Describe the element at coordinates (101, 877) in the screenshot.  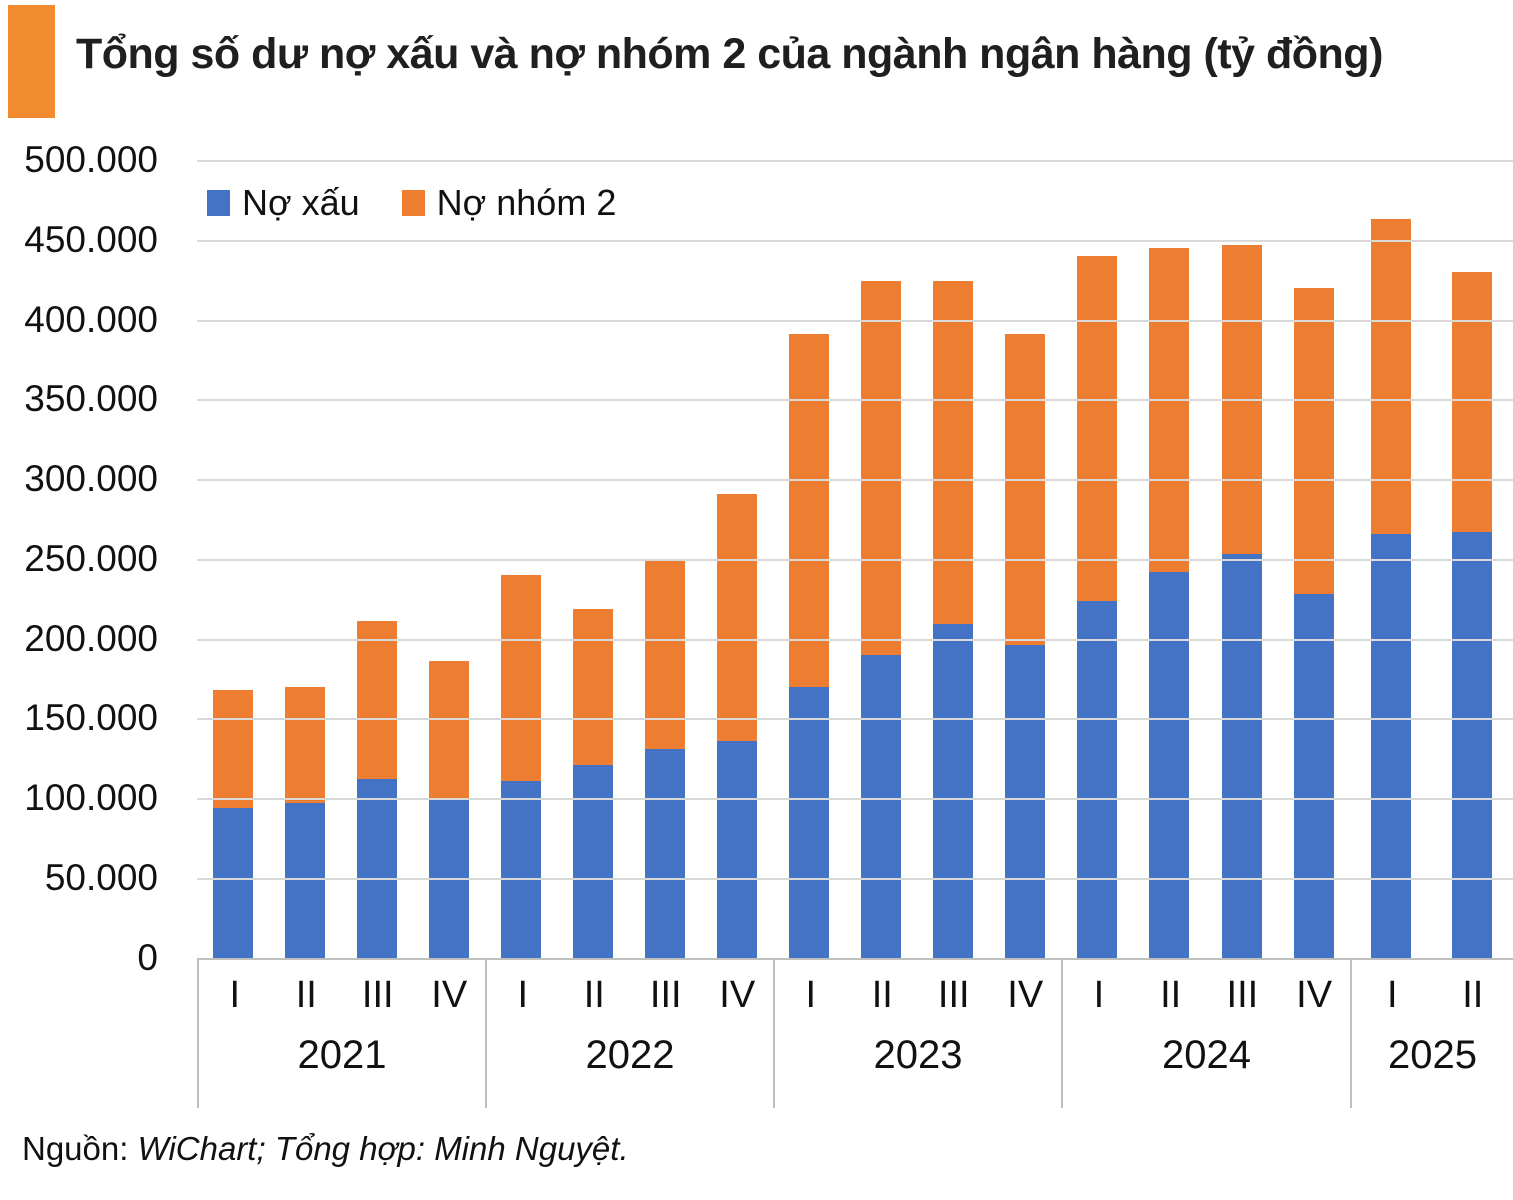
I see `y-tick-label: 50.000` at that location.